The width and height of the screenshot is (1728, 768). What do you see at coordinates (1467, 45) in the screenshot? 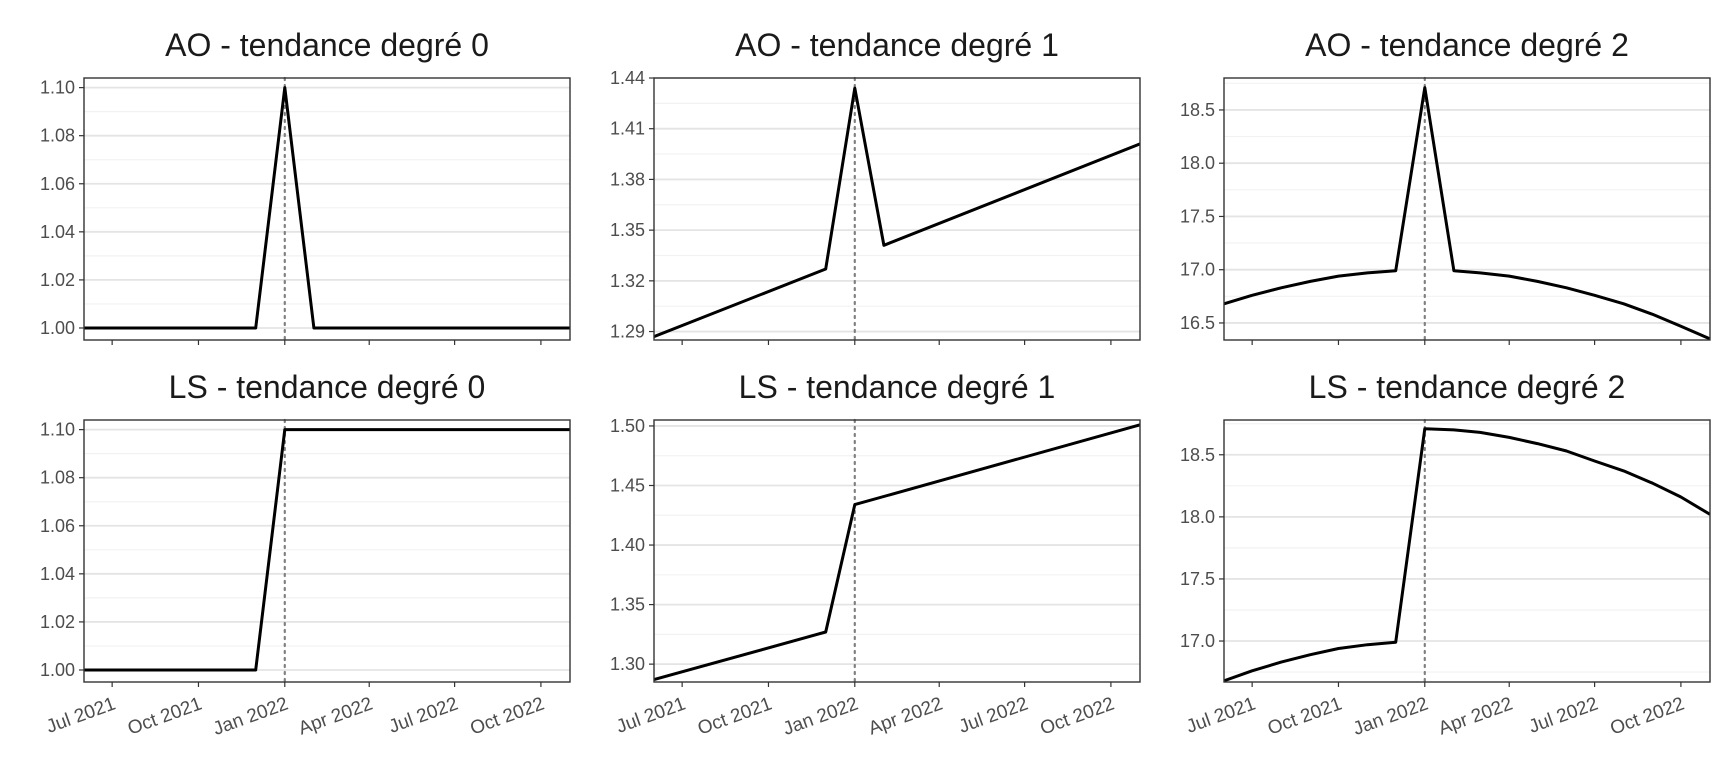
I see `panel-title: AO - tendance degré 2` at bounding box center [1467, 45].